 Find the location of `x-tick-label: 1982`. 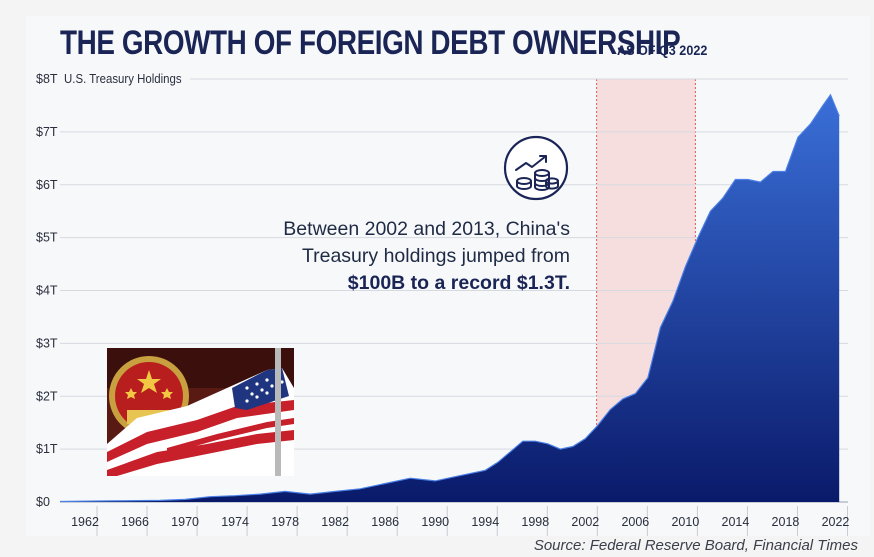

x-tick-label: 1982 is located at coordinates (335, 522).